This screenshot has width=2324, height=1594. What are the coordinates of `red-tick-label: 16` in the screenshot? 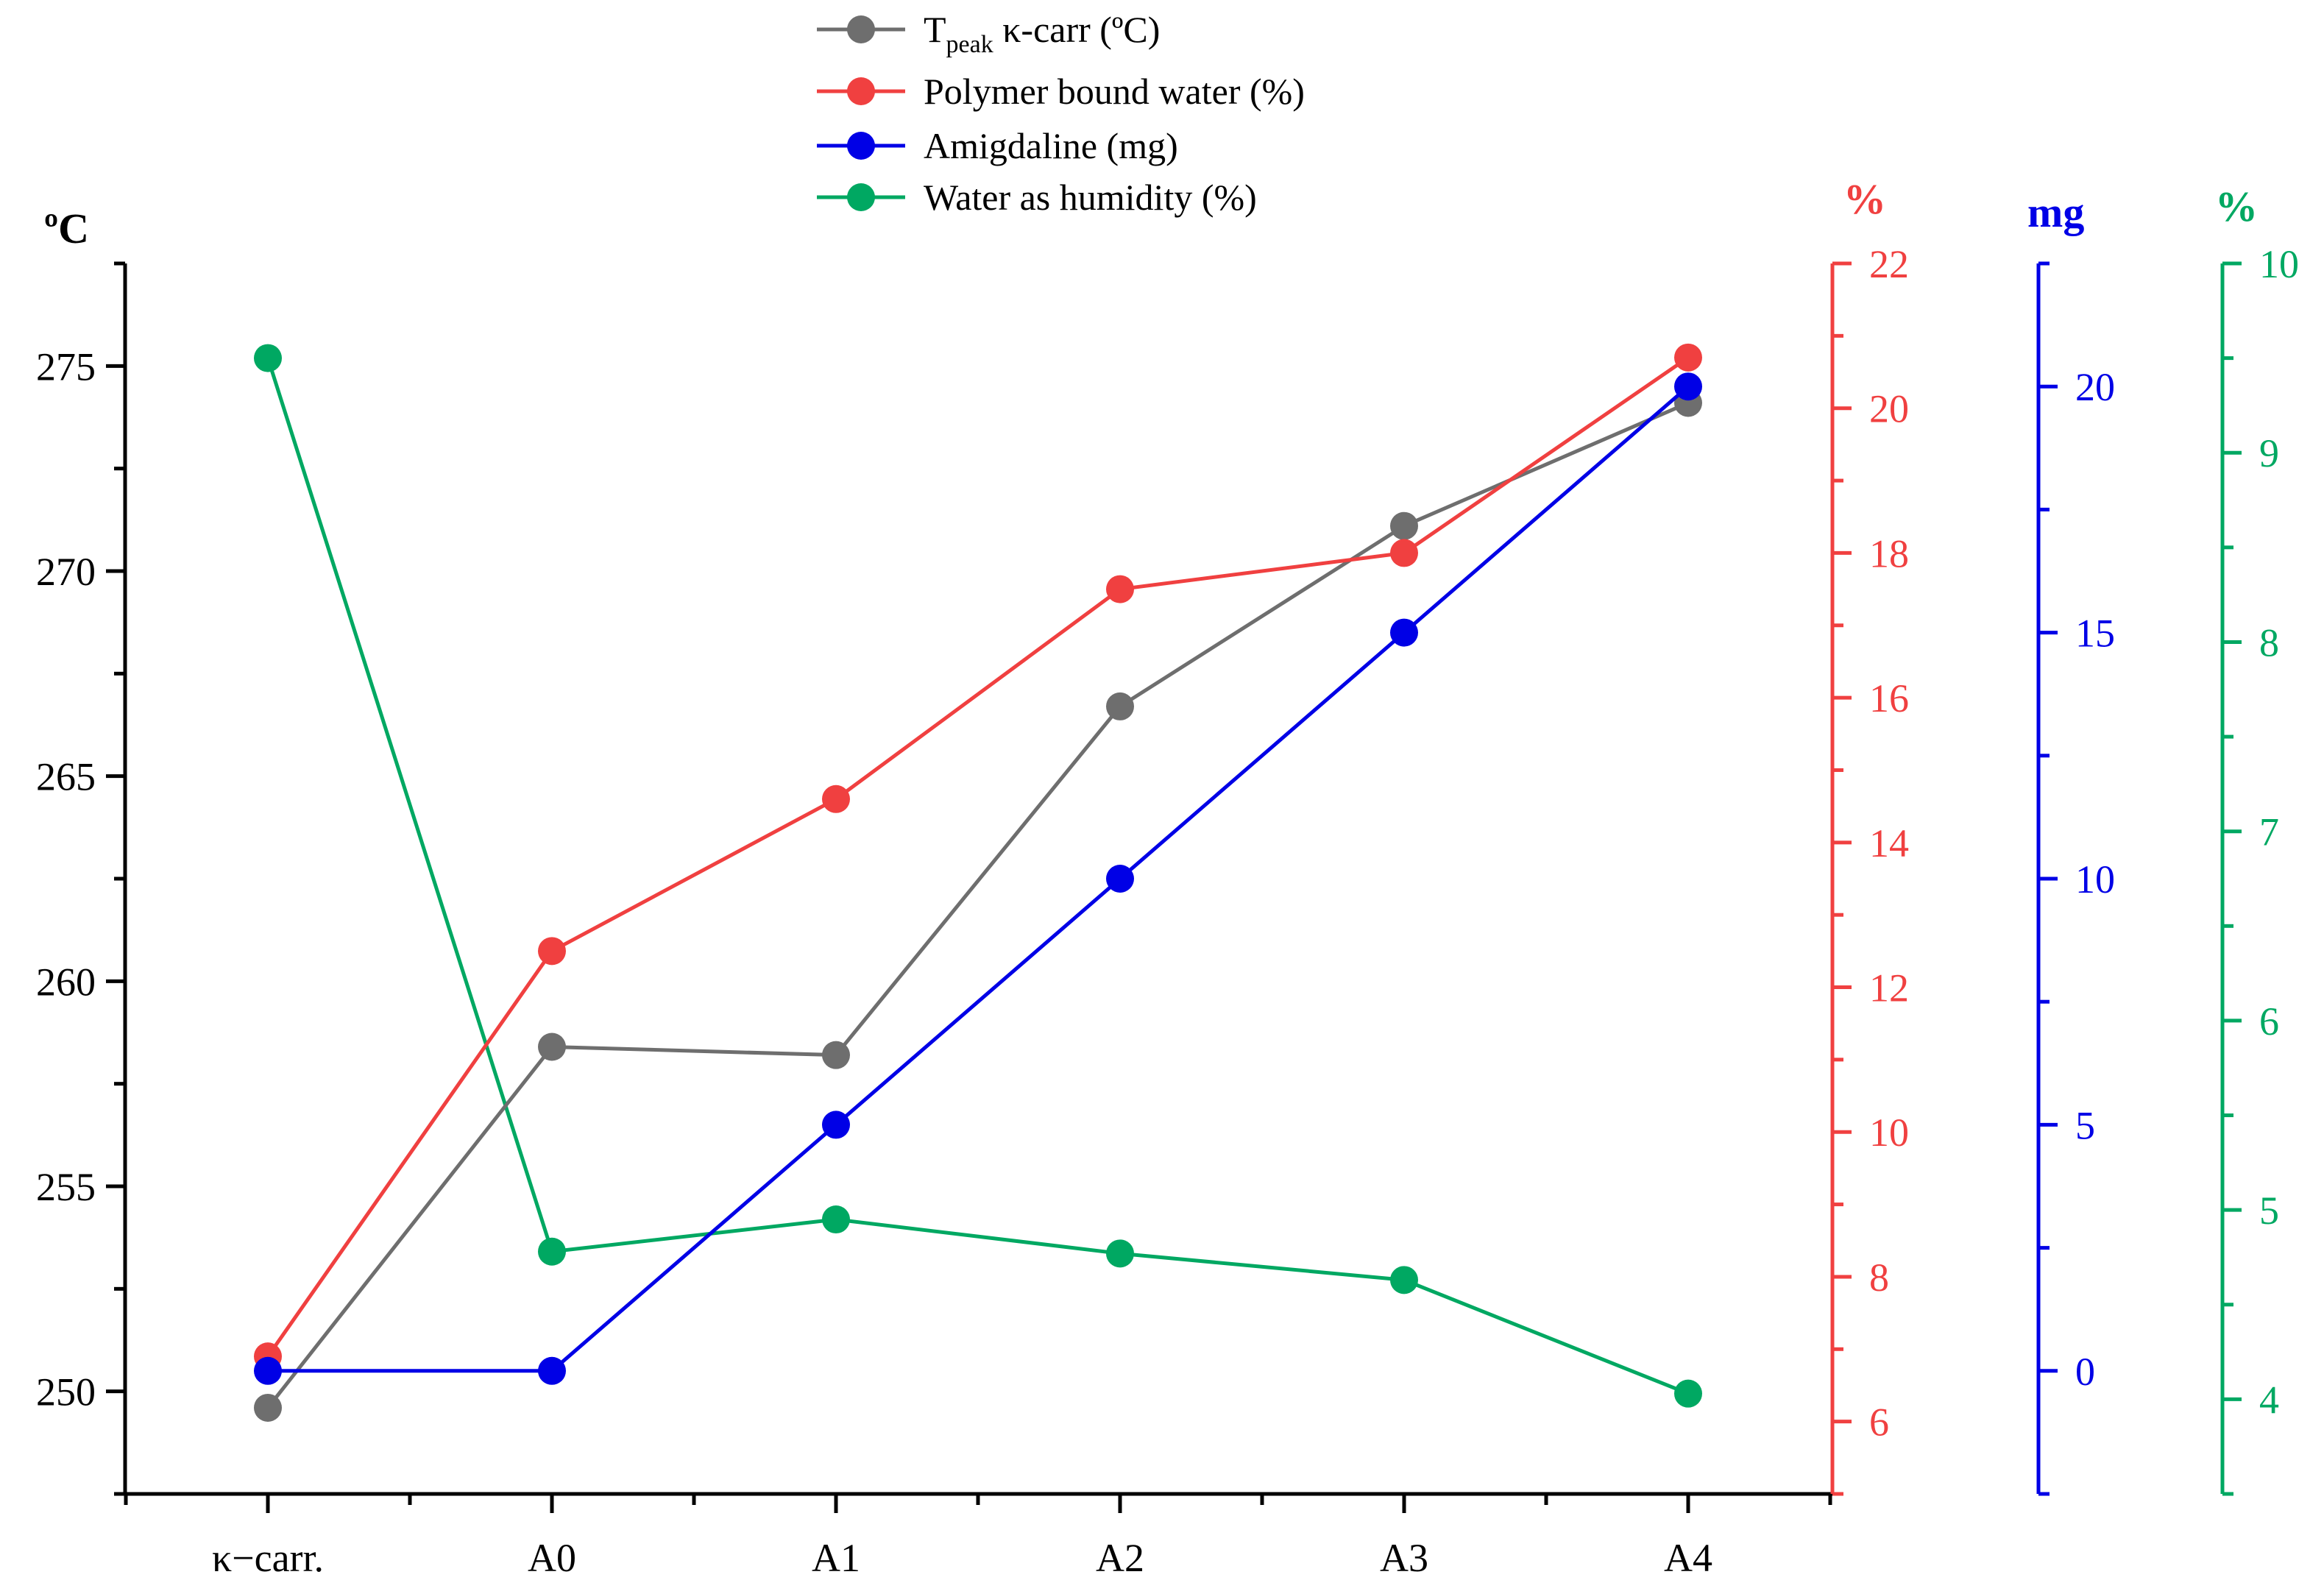 It's located at (1889, 698).